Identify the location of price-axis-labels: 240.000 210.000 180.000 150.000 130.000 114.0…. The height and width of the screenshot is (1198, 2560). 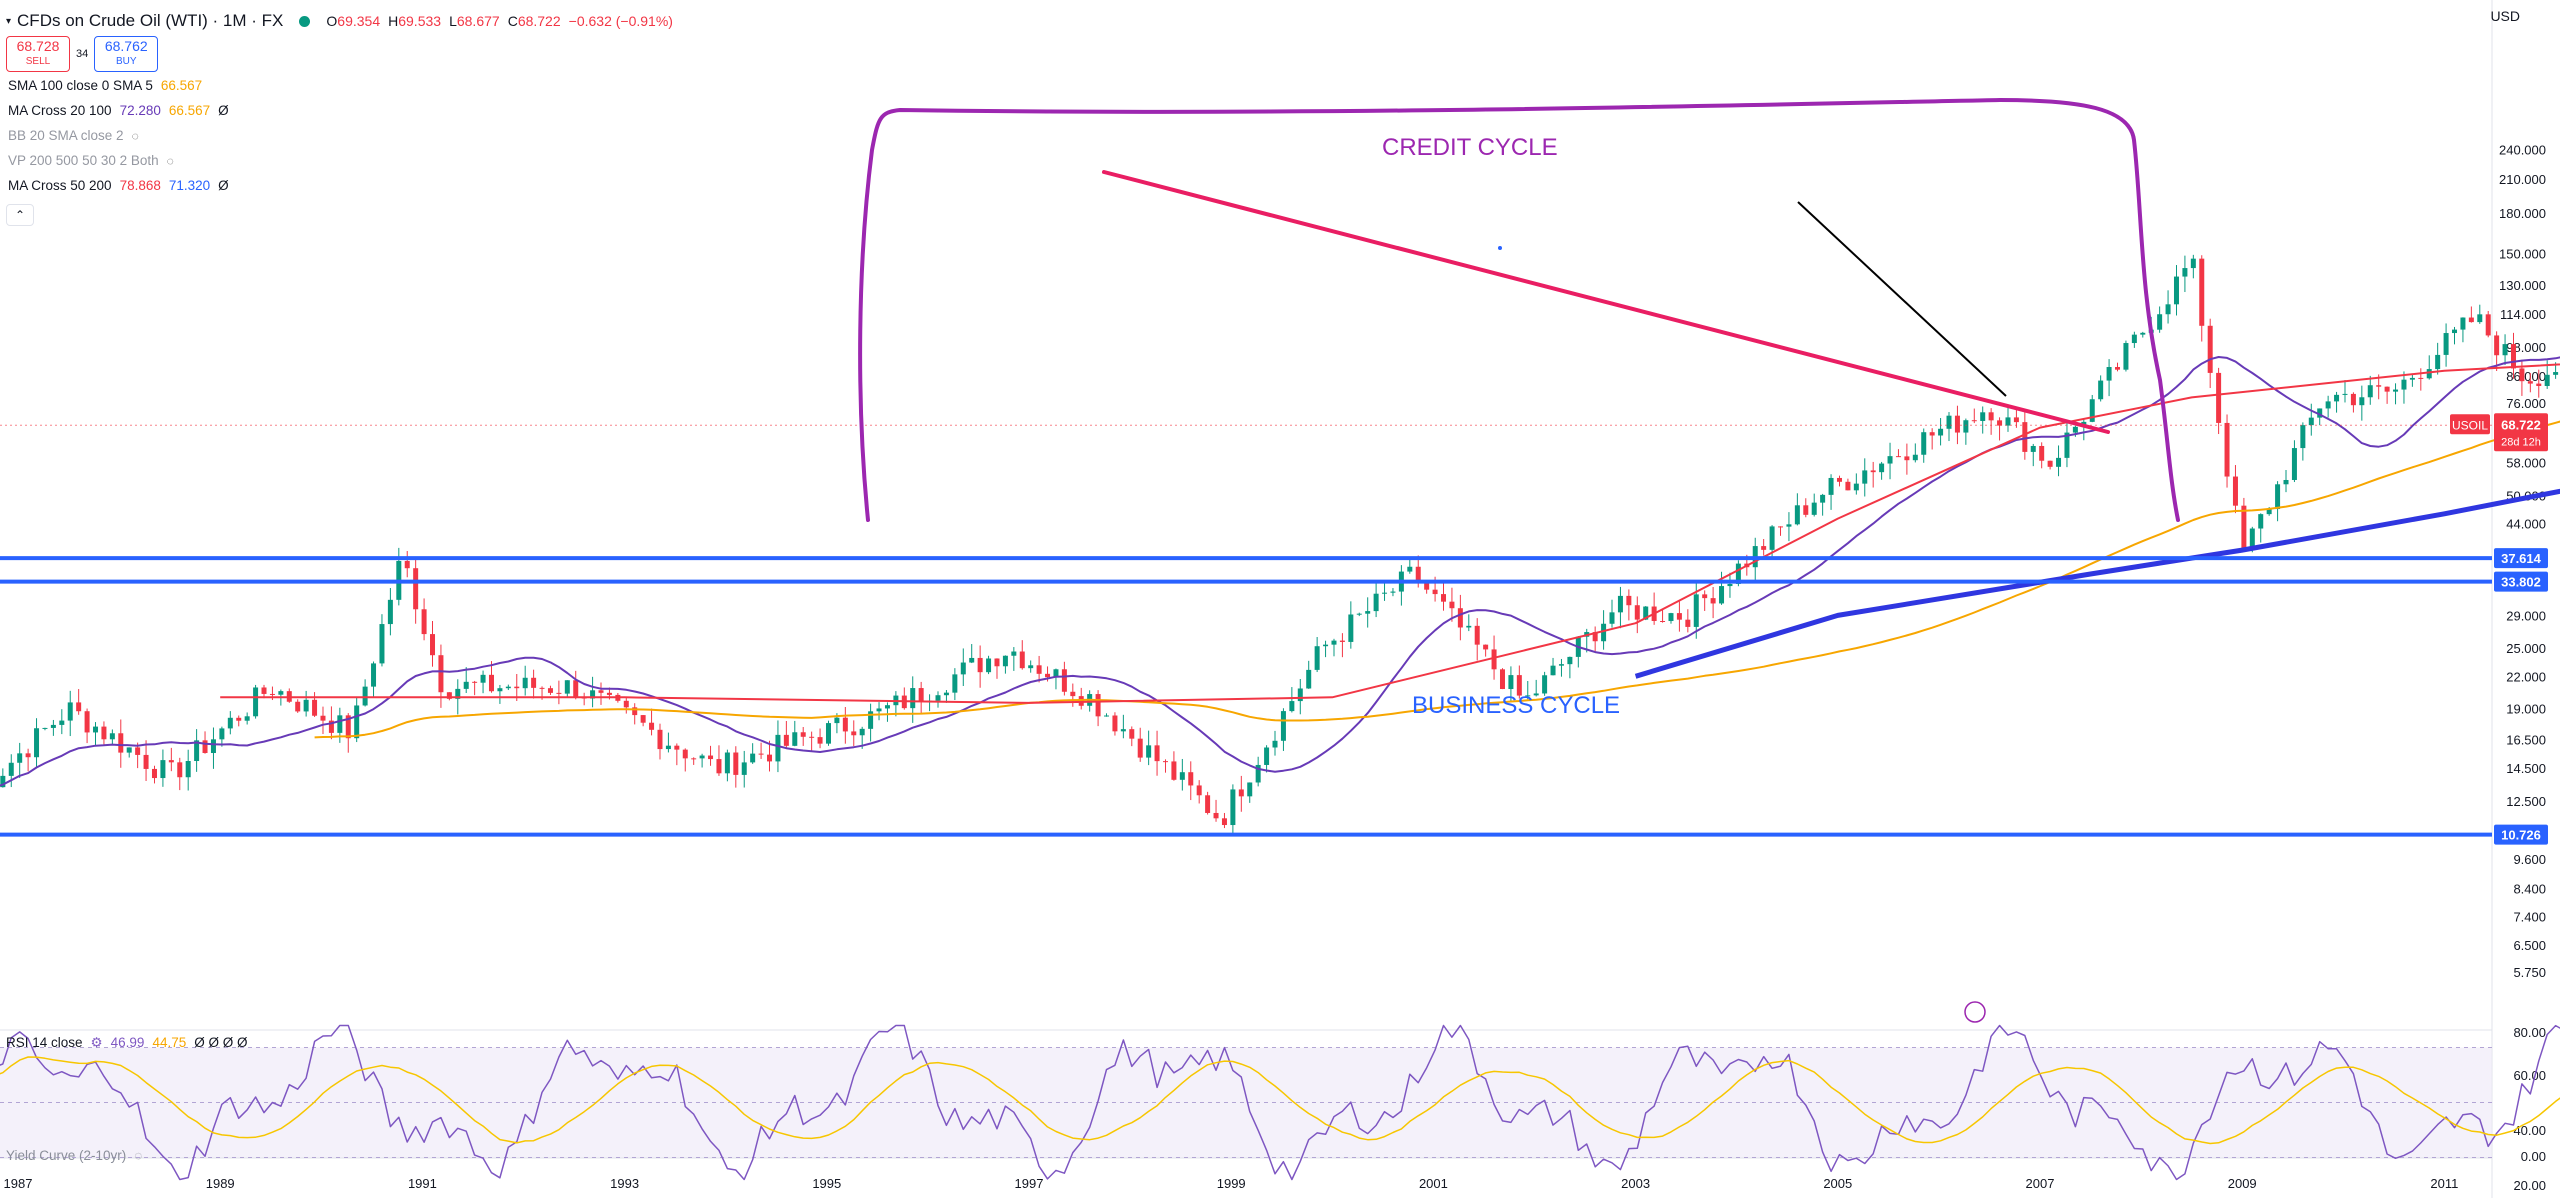
(2522, 561).